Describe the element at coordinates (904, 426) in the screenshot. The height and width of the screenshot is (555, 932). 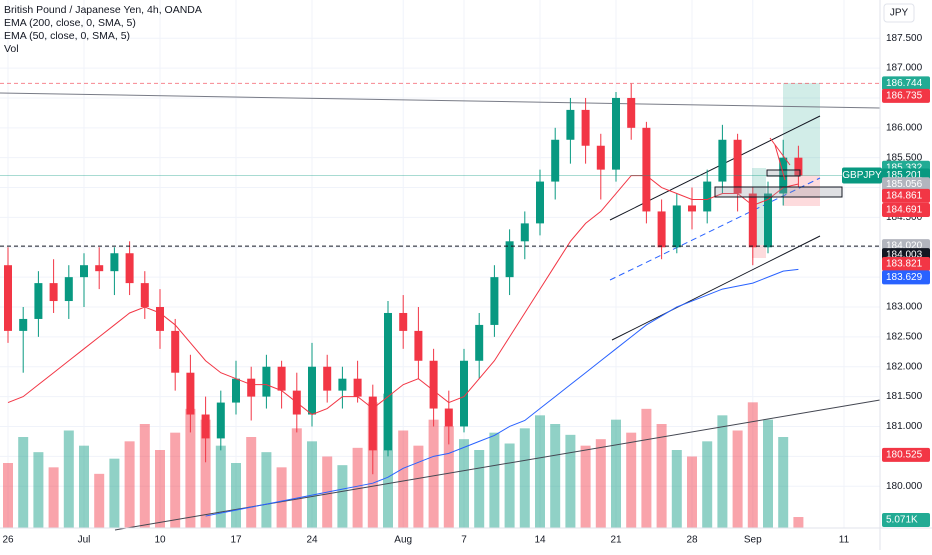
I see `y-tick-label: 181.000` at that location.